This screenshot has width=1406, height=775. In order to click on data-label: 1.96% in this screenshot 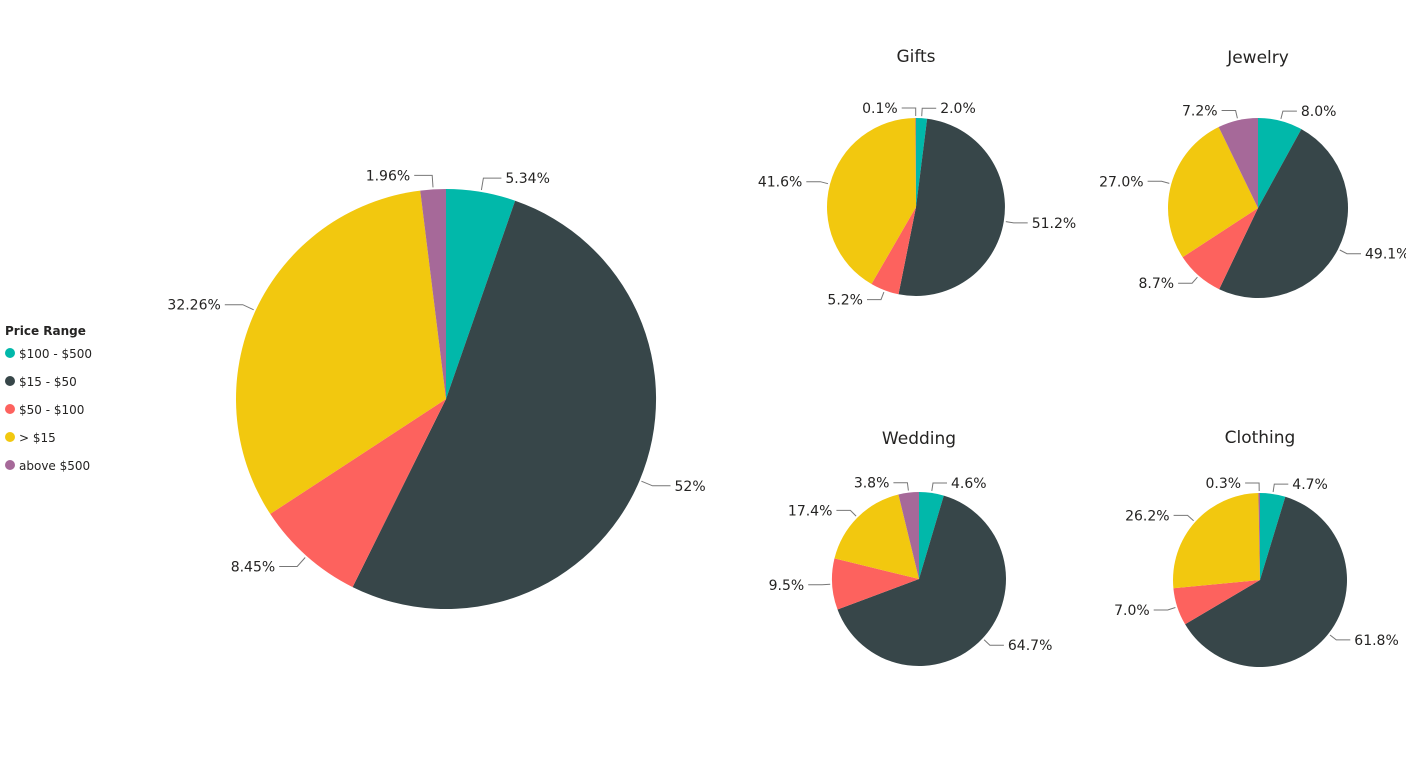, I will do `click(388, 176)`.